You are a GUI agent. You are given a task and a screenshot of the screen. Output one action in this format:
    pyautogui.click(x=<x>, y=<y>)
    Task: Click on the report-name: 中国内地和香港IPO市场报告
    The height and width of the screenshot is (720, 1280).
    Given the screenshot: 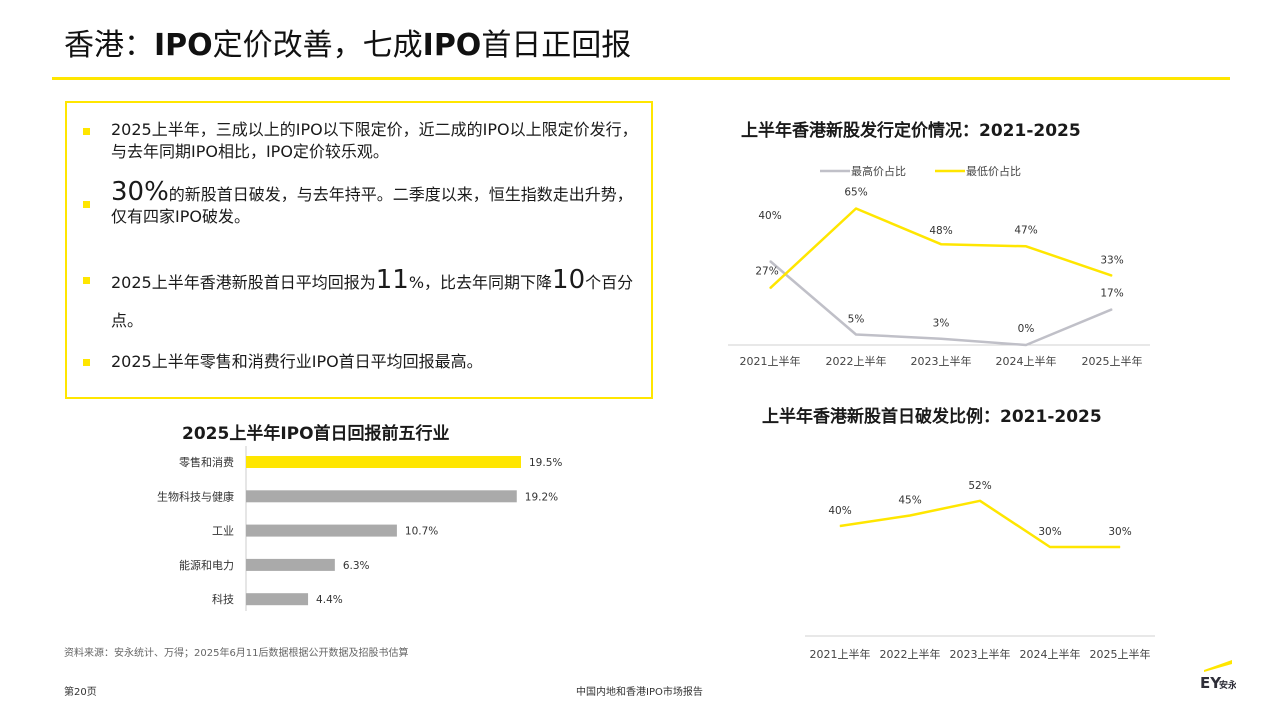 What is the action you would take?
    pyautogui.click(x=639, y=692)
    